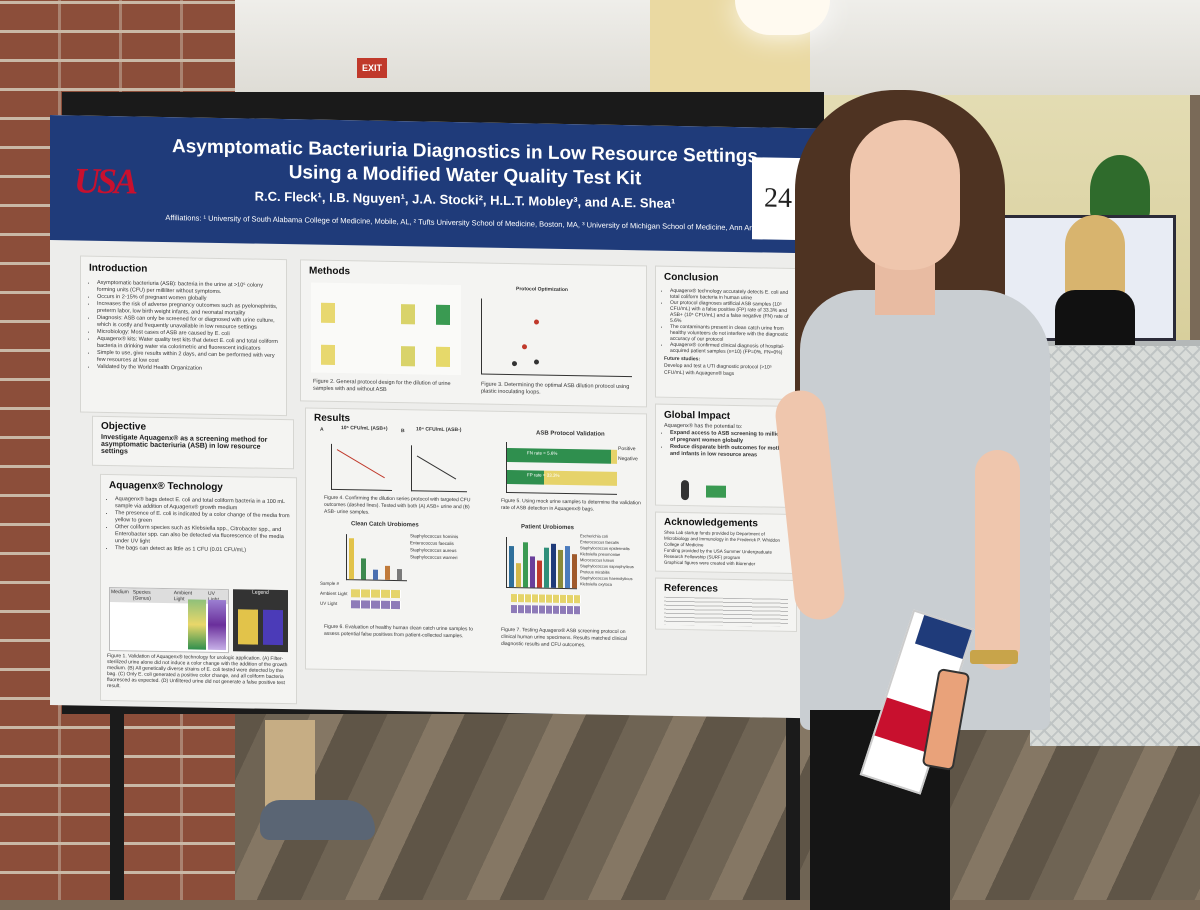 This screenshot has width=1200, height=910. Describe the element at coordinates (997, 560) in the screenshot. I see `presenter-right-arm` at that location.